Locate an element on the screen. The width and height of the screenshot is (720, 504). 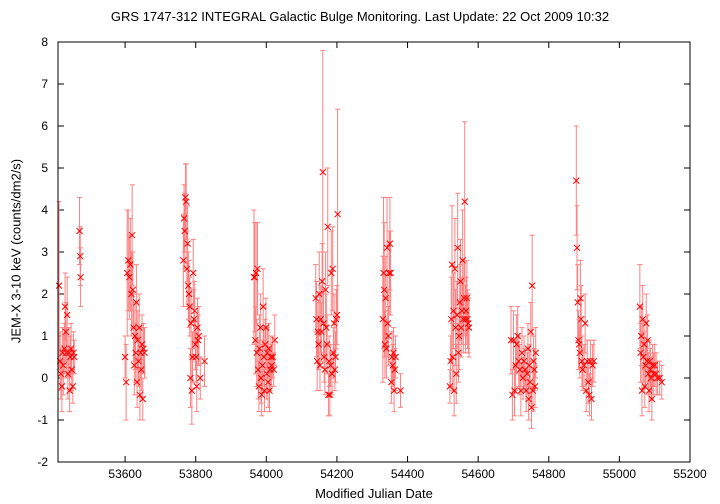
y-tick-label: 4 is located at coordinates (44, 210).